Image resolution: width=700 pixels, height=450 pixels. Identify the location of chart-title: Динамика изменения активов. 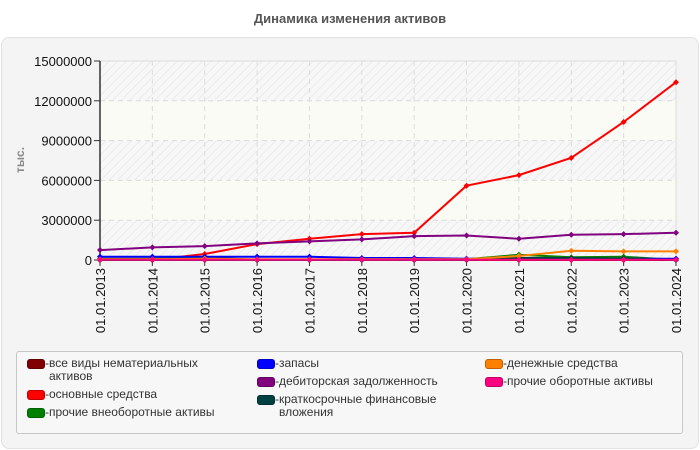
(350, 18).